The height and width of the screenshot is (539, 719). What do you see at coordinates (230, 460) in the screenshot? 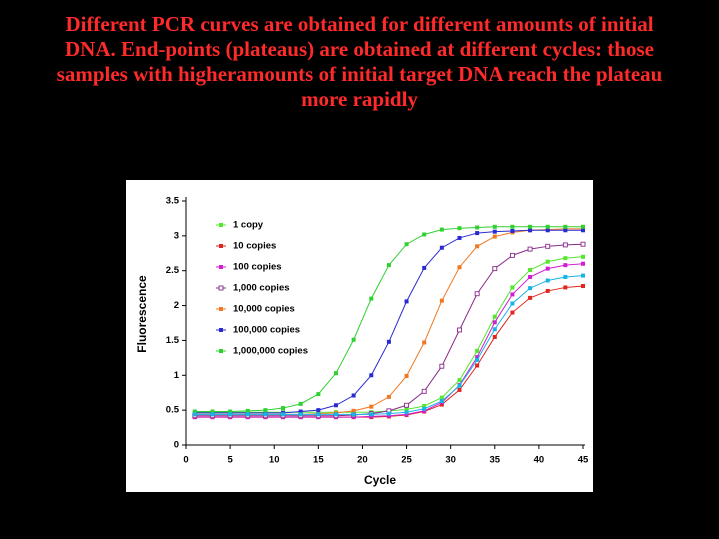
I see `x-tick-label: 5` at bounding box center [230, 460].